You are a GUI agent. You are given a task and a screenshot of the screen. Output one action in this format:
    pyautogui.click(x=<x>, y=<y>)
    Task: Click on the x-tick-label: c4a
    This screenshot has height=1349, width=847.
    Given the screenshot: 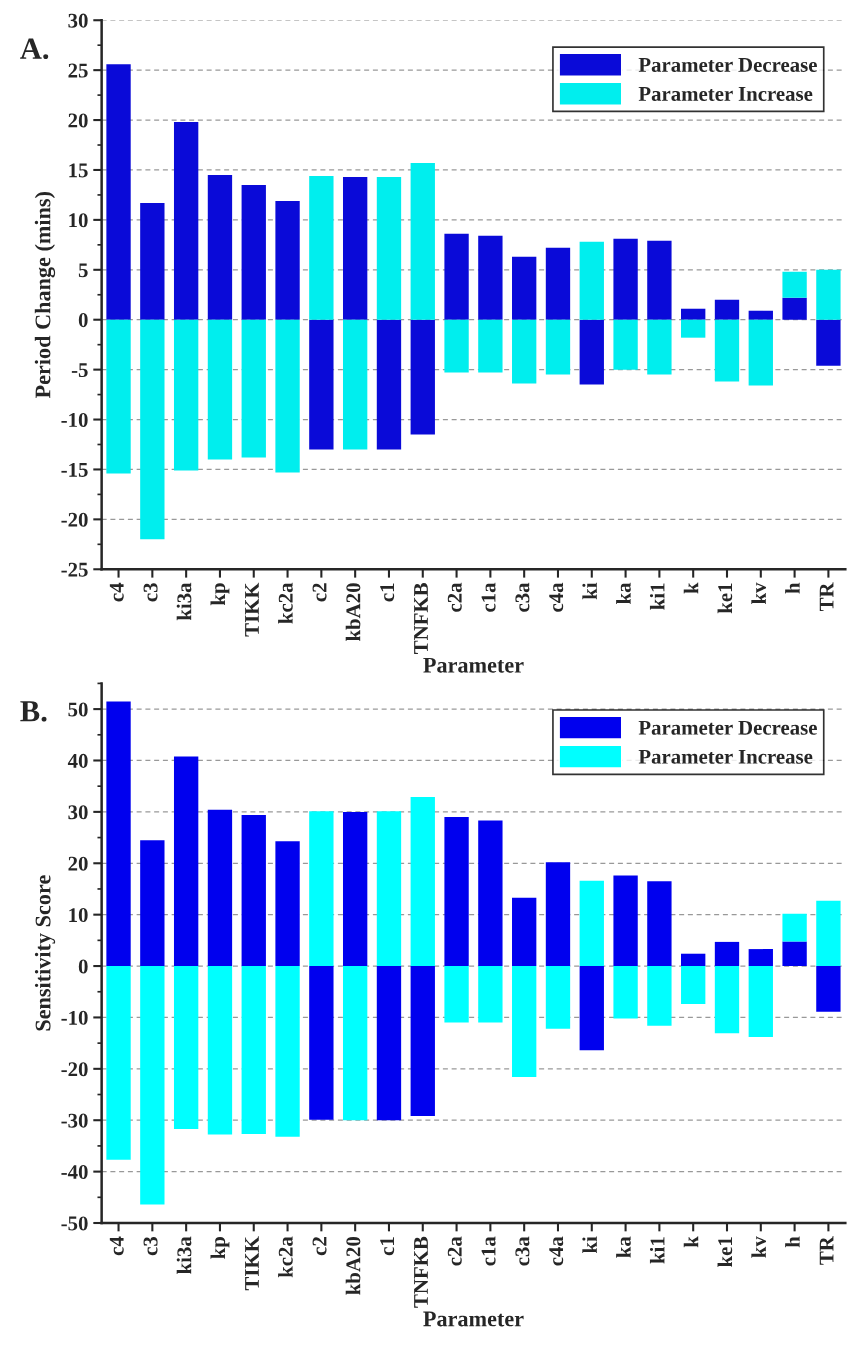 What is the action you would take?
    pyautogui.click(x=556, y=1251)
    